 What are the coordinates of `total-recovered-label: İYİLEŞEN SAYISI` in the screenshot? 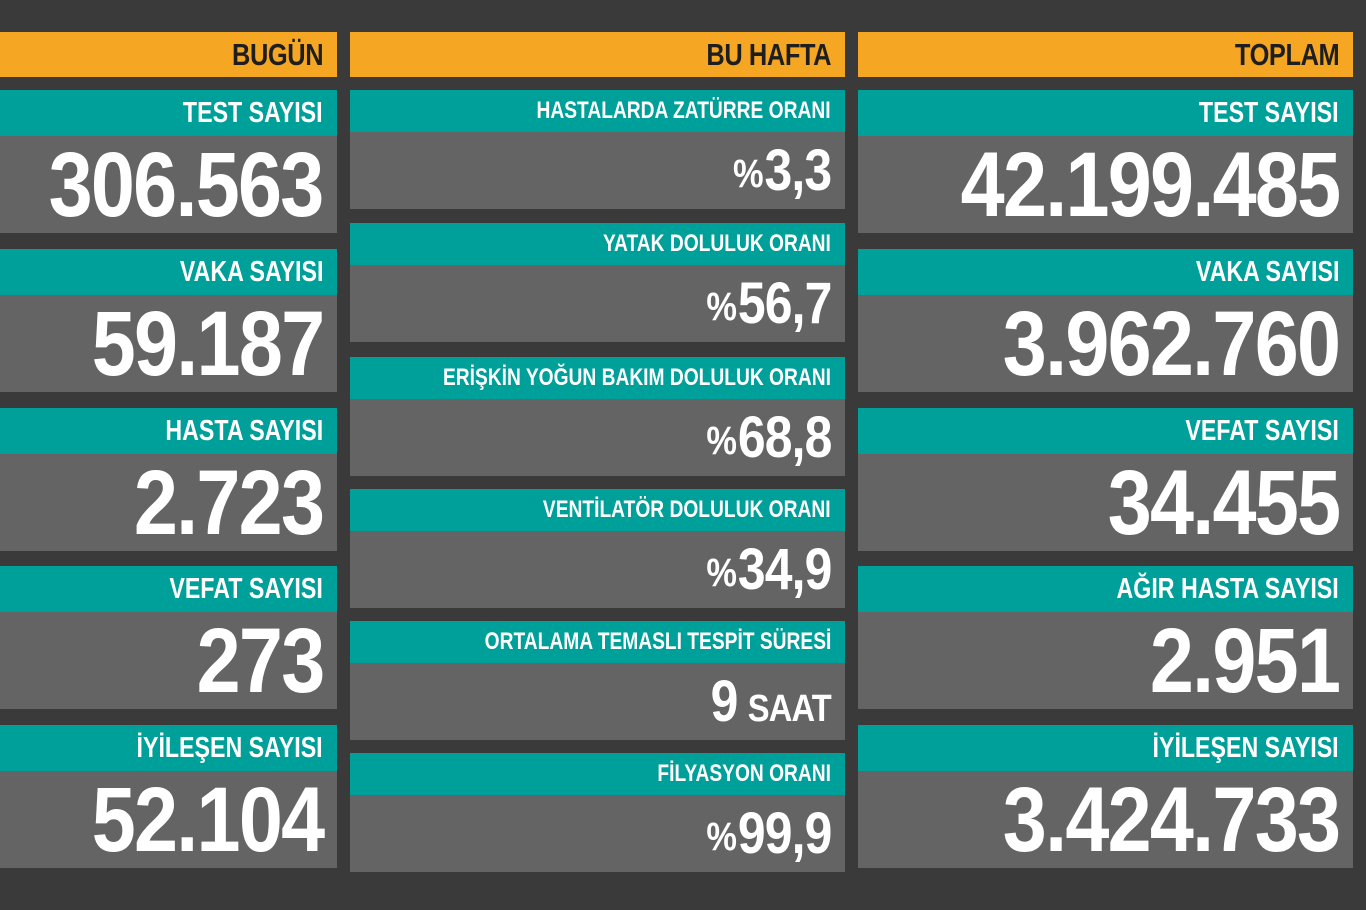 It's located at (1105, 748).